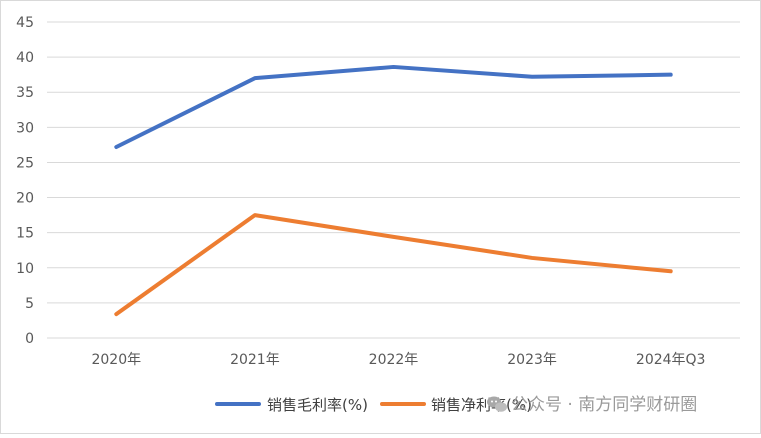  What do you see at coordinates (671, 360) in the screenshot?
I see `x-tick-label: 2024年Q3` at bounding box center [671, 360].